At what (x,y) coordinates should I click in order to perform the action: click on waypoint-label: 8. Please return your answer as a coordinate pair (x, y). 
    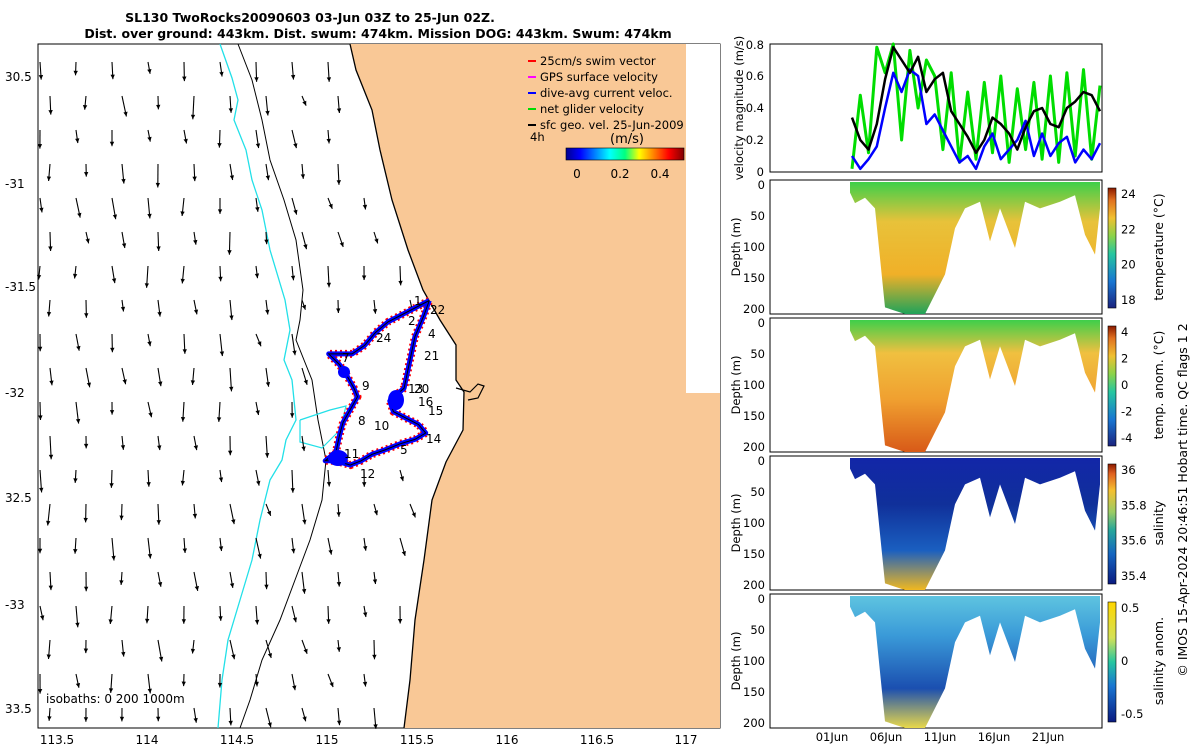
    Looking at the image, I should click on (362, 421).